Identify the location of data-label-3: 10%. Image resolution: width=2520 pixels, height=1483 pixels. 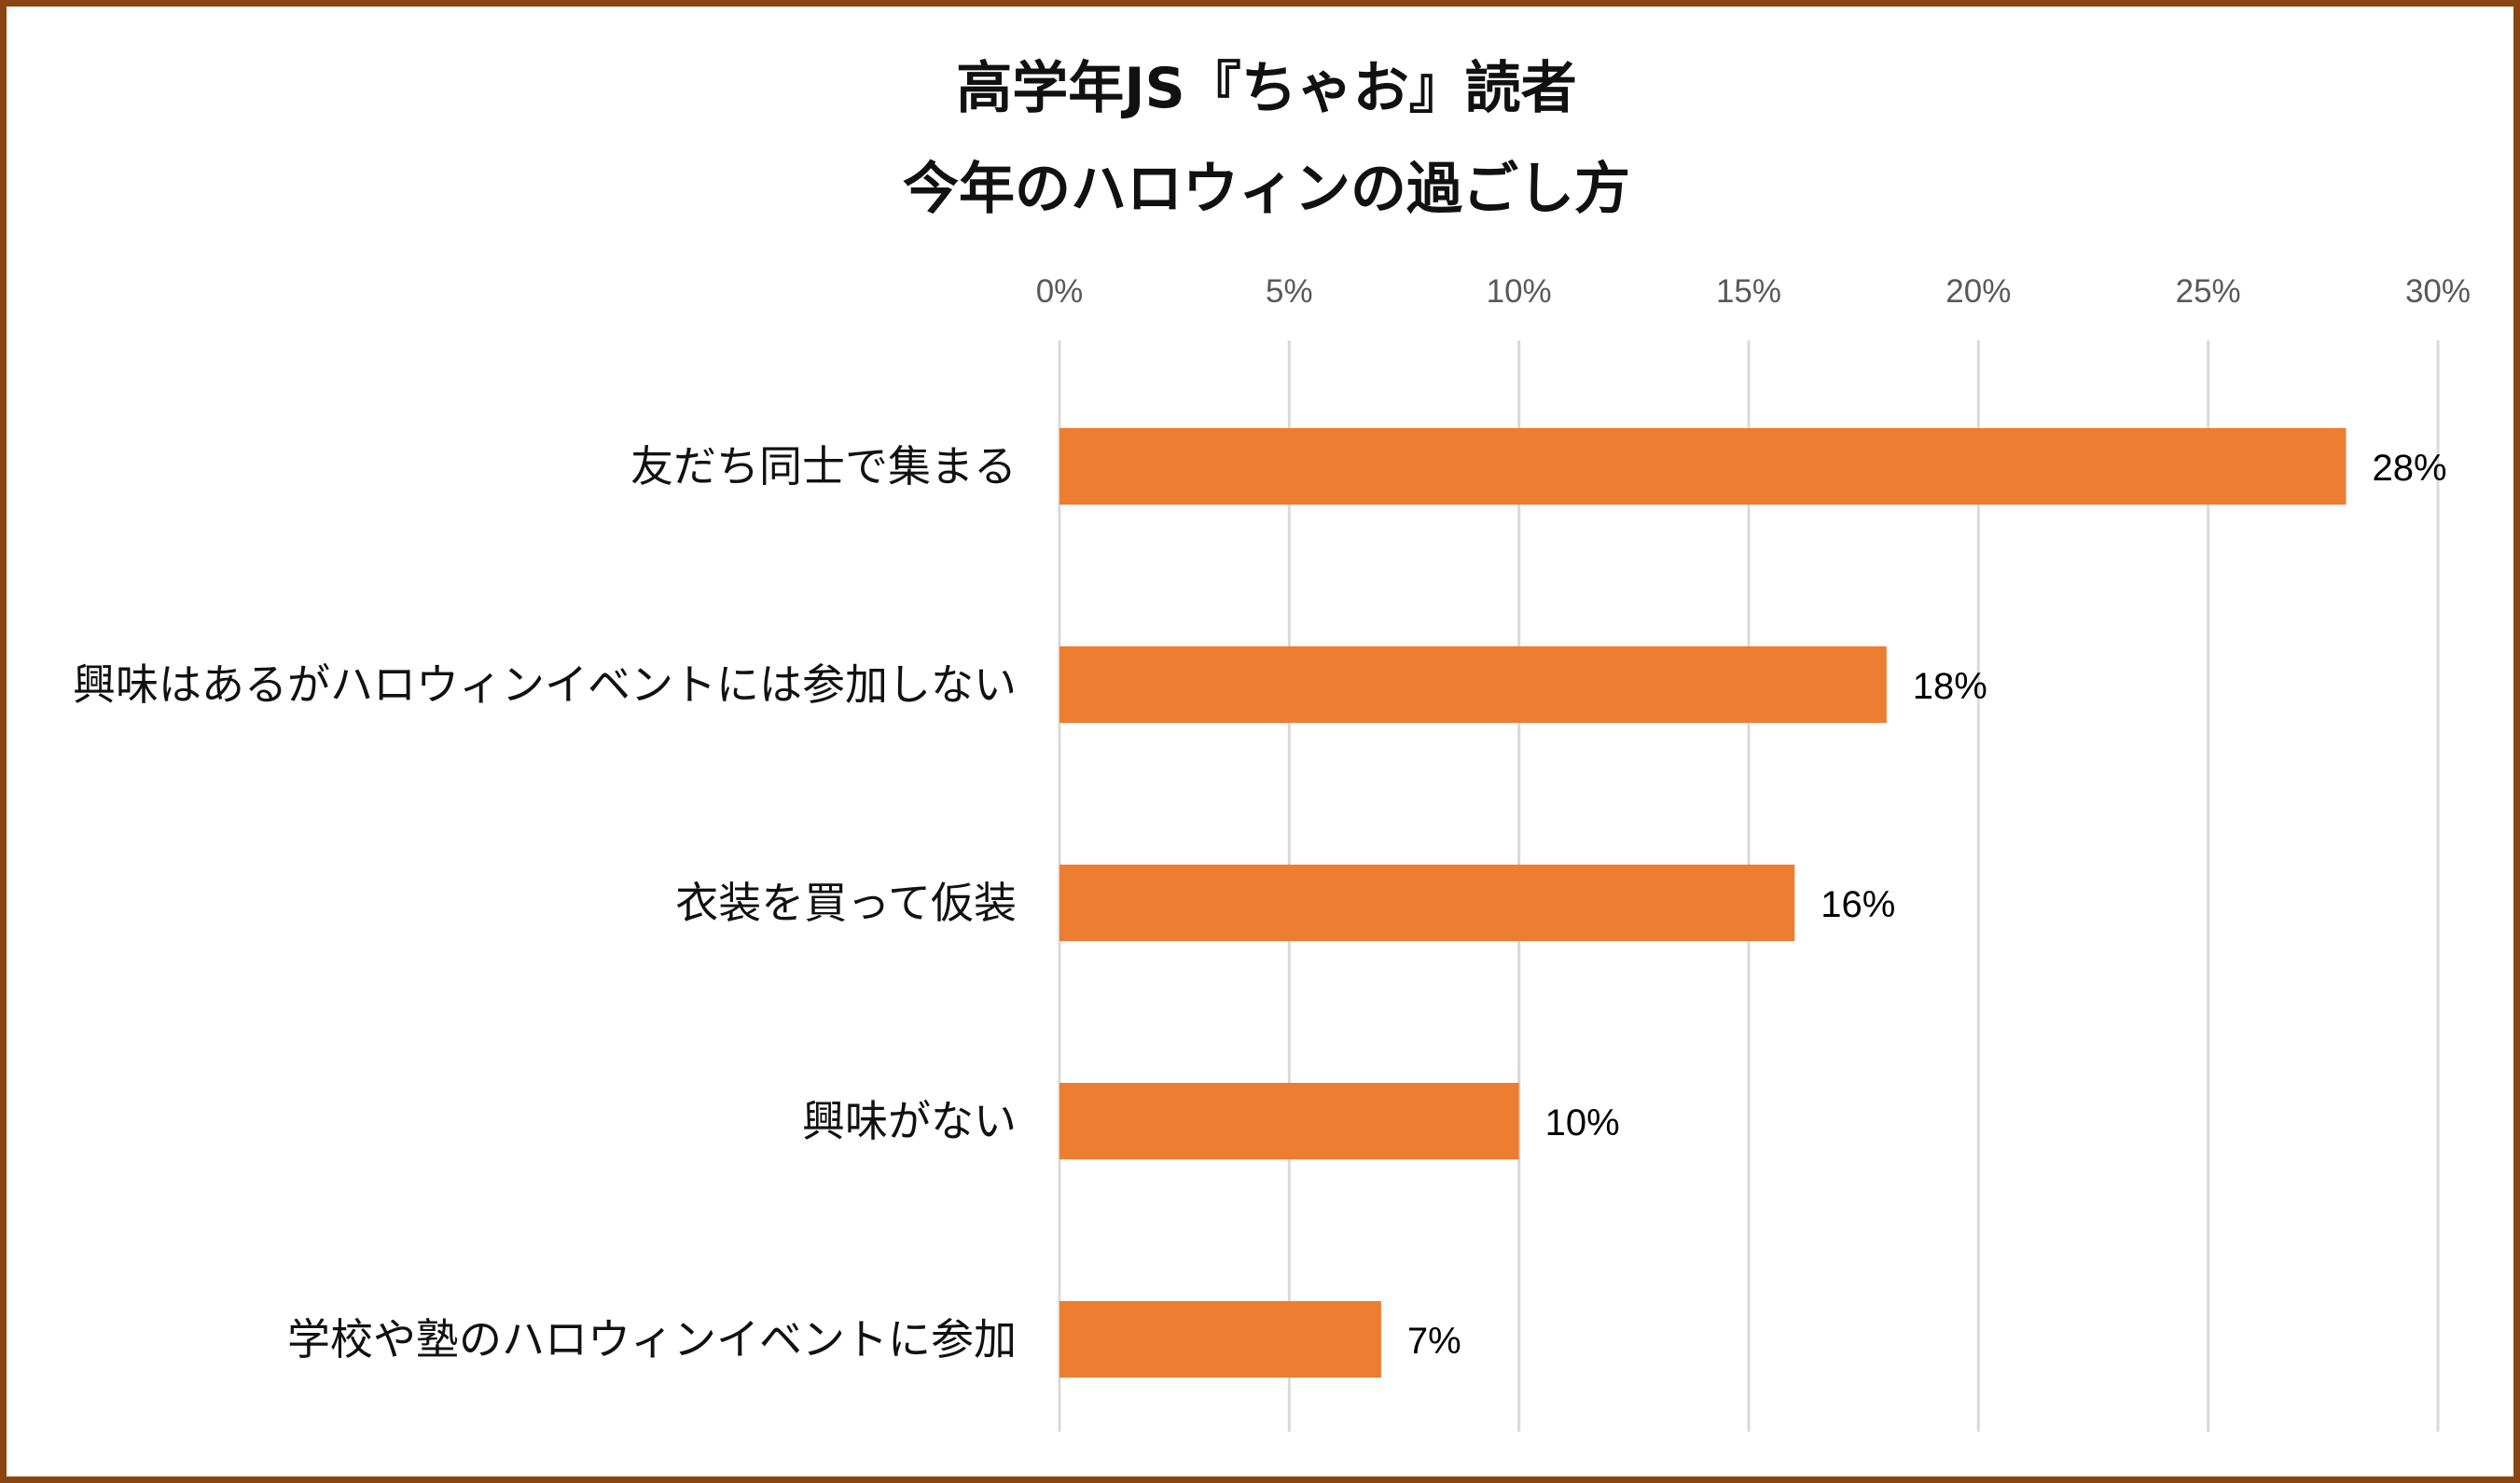
(1582, 1122).